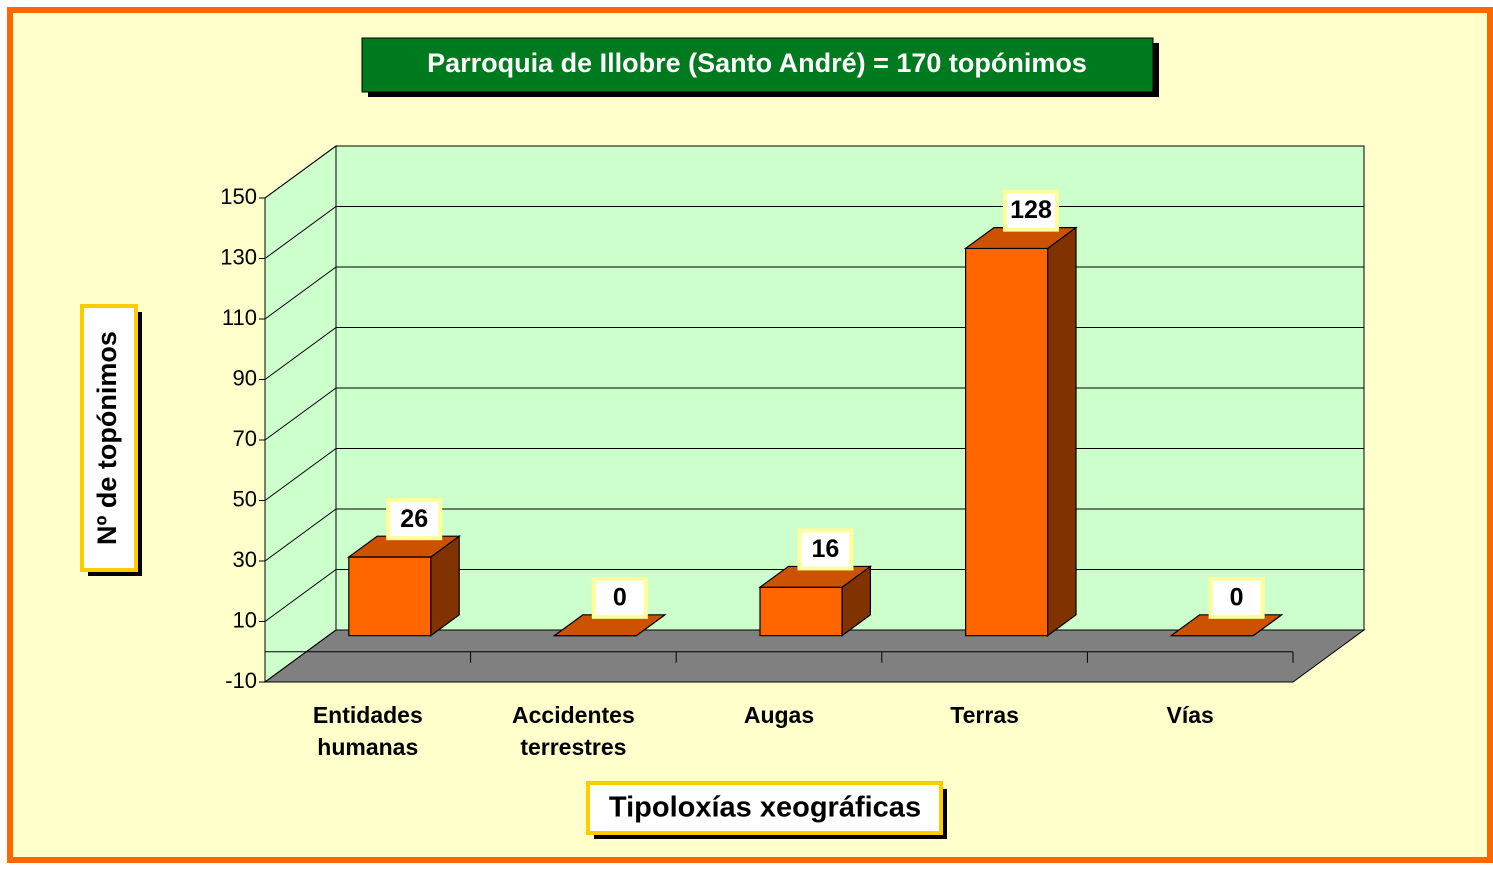 This screenshot has width=1493, height=870. I want to click on bar-side, so click(1062, 431).